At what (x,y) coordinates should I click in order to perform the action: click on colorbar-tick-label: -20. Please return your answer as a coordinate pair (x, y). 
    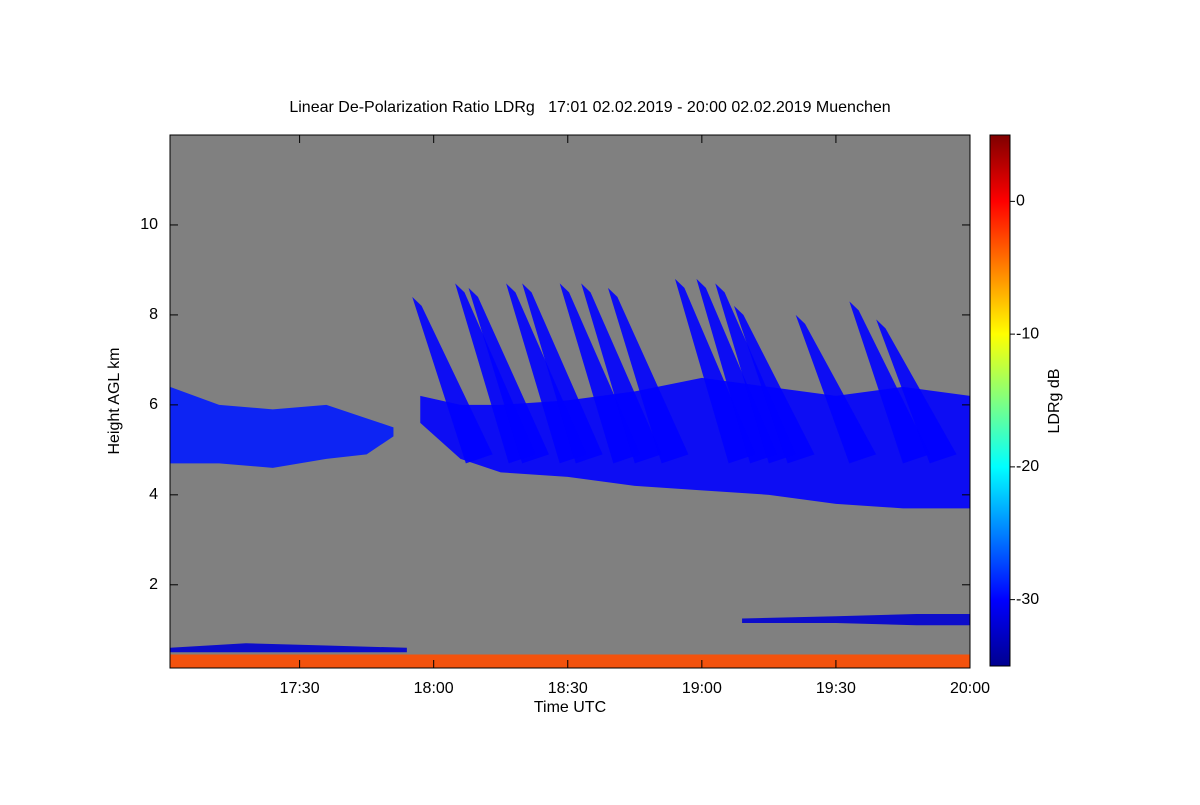
    Looking at the image, I should click on (1027, 466).